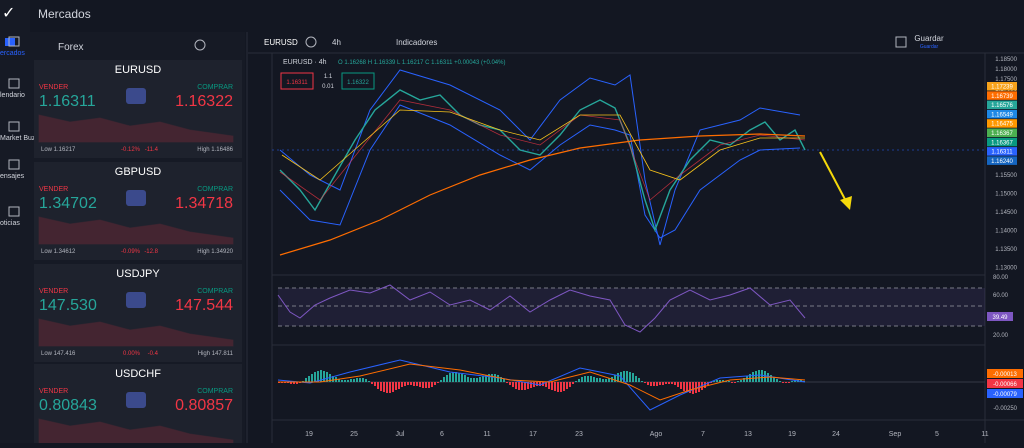 The image size is (1024, 448). I want to click on header-title: Mercados, so click(64, 14).